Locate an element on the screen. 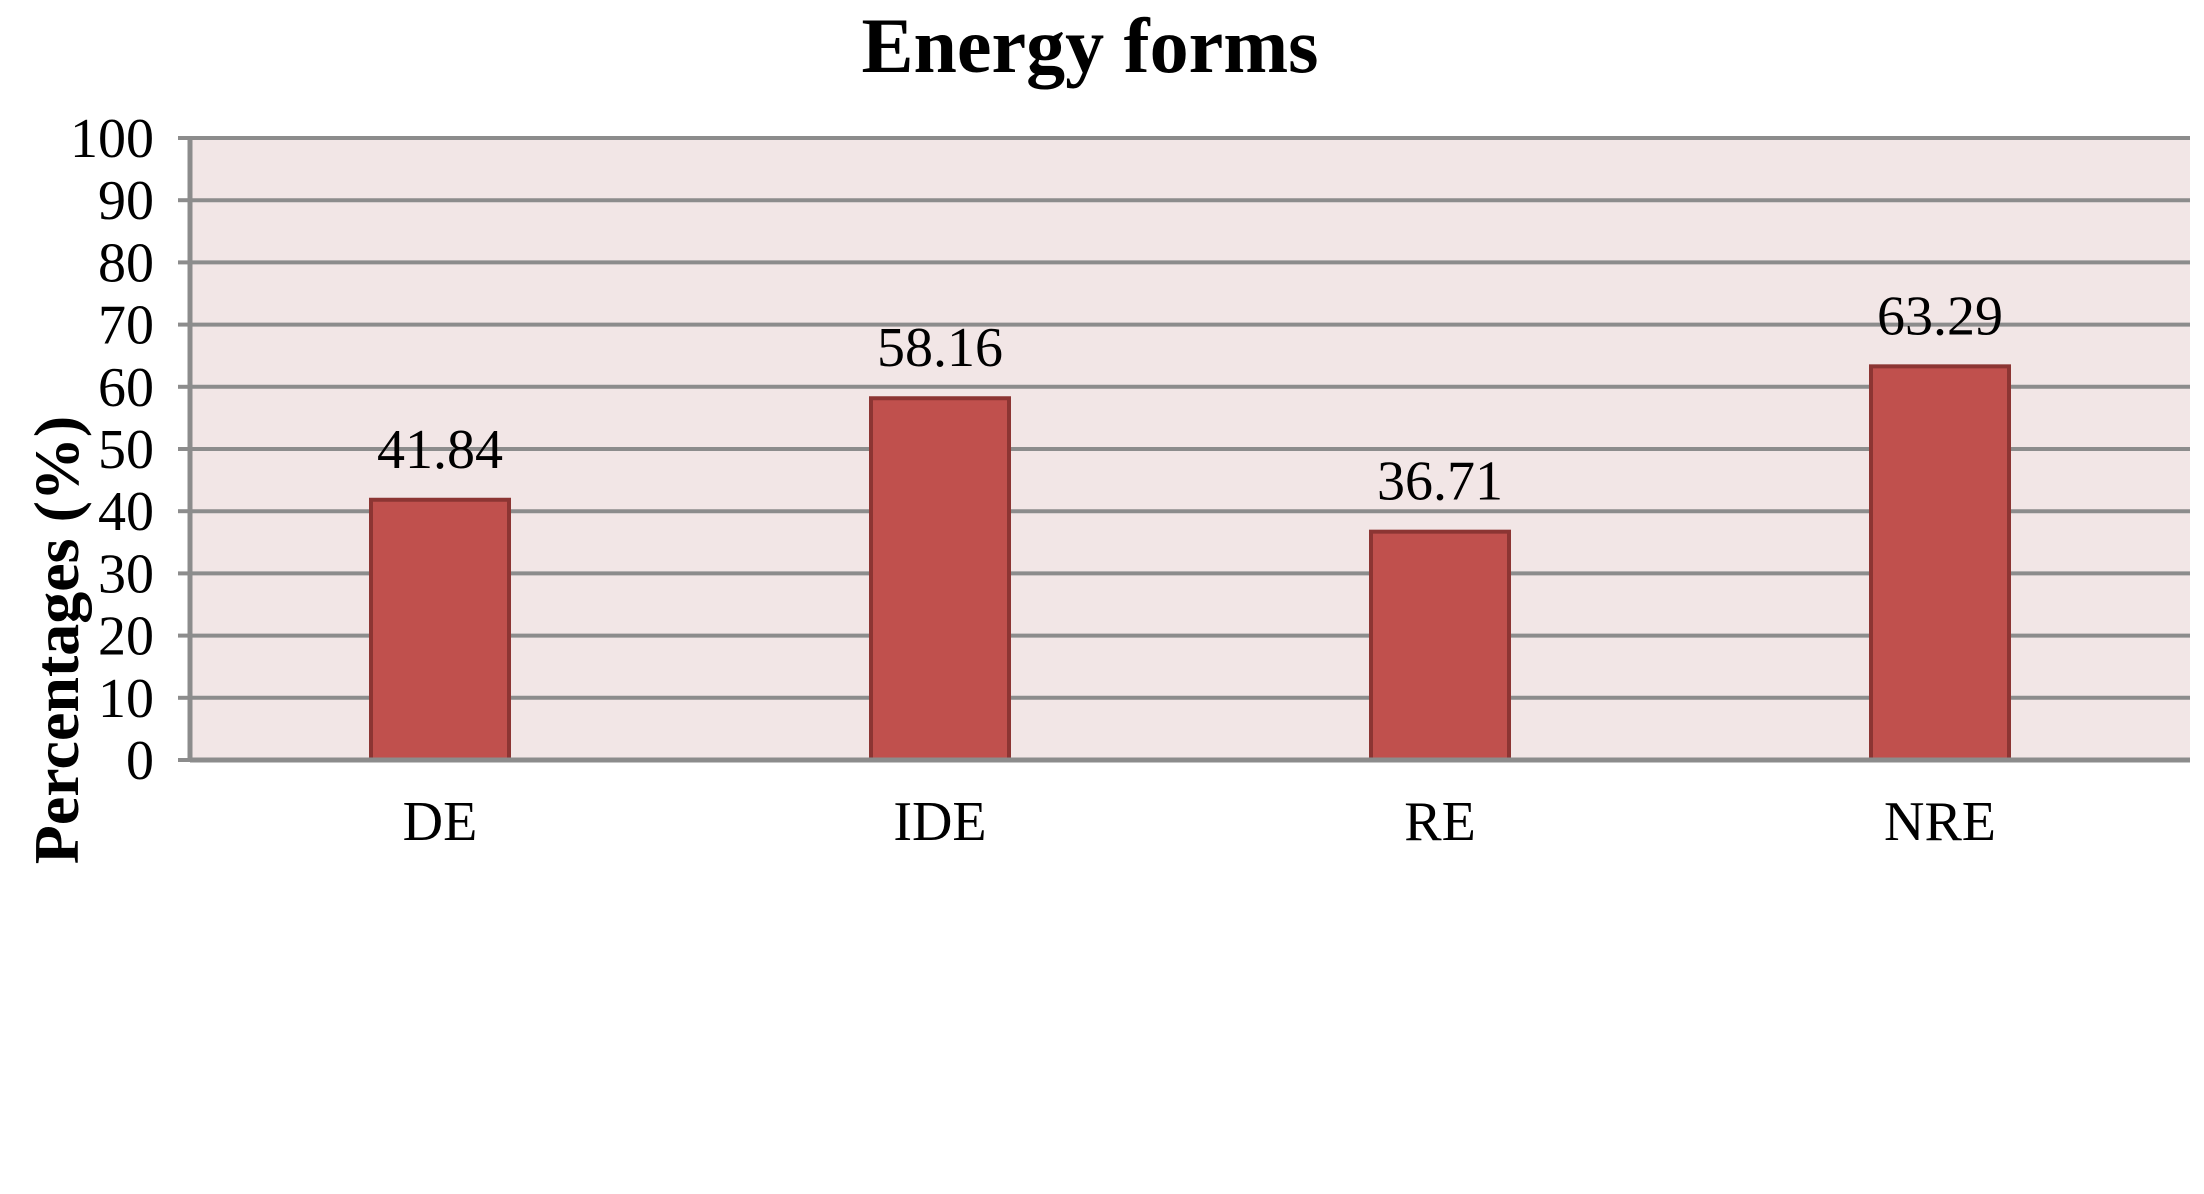 The width and height of the screenshot is (2204, 1194). x-category-labels: DE IDE RE NRE is located at coordinates (1199, 822).